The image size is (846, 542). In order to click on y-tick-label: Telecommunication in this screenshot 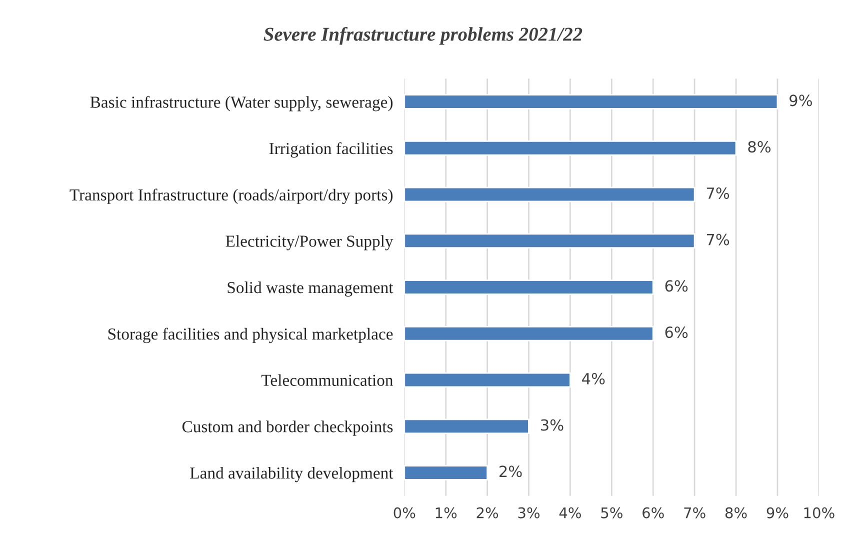, I will do `click(327, 380)`.